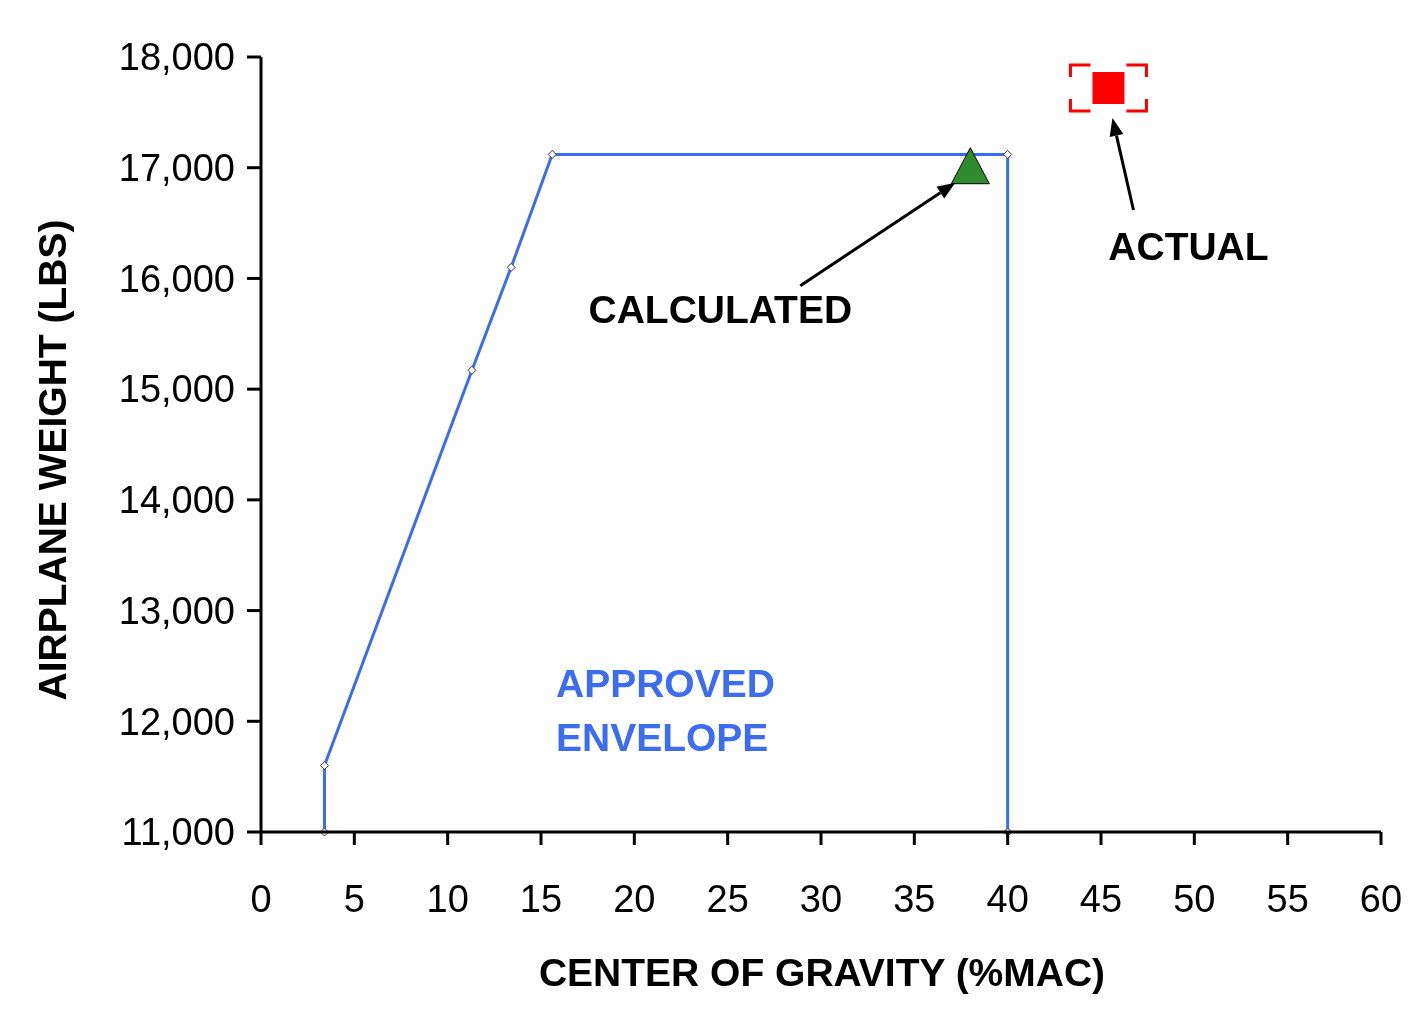 The height and width of the screenshot is (1020, 1427). What do you see at coordinates (1101, 899) in the screenshot?
I see `x-tick-label: 45` at bounding box center [1101, 899].